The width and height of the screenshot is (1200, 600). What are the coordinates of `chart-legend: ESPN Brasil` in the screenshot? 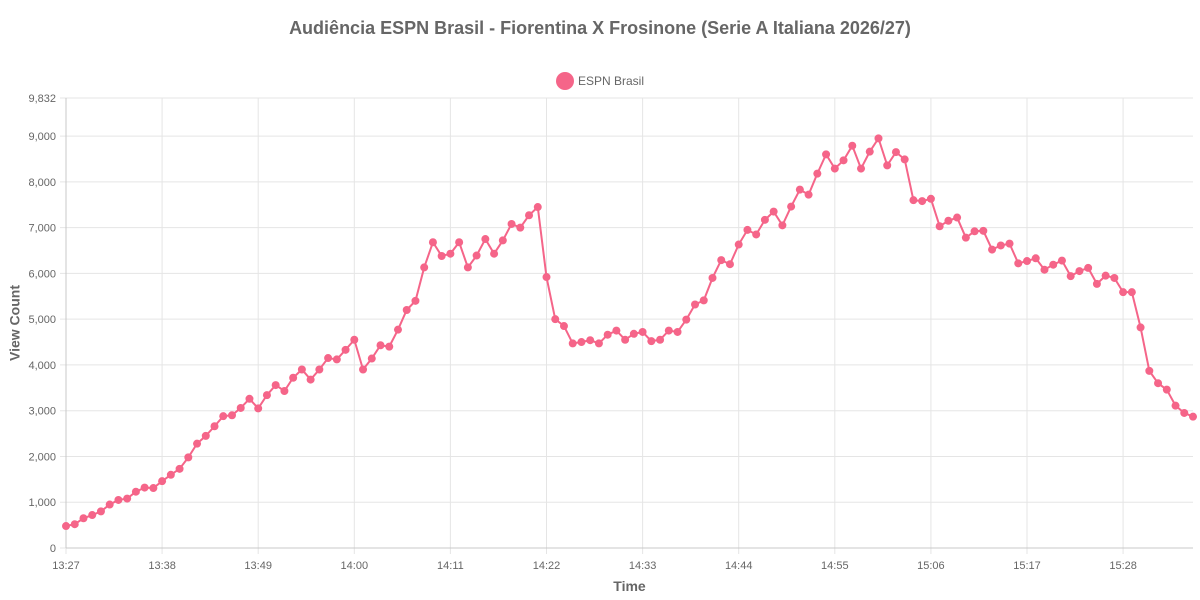 It's located at (600, 81).